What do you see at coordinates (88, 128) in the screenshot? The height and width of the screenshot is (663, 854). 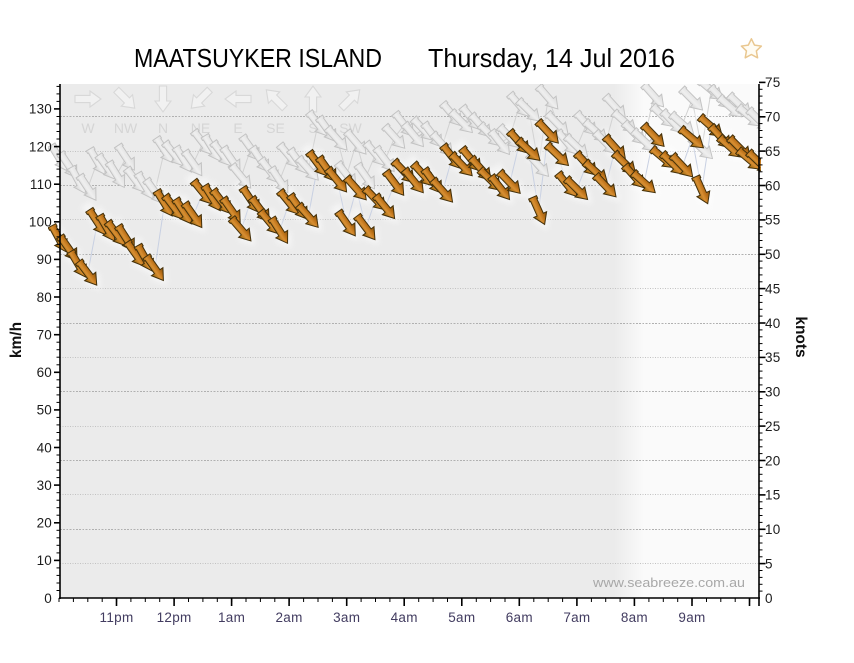 I see `svg-text: W` at bounding box center [88, 128].